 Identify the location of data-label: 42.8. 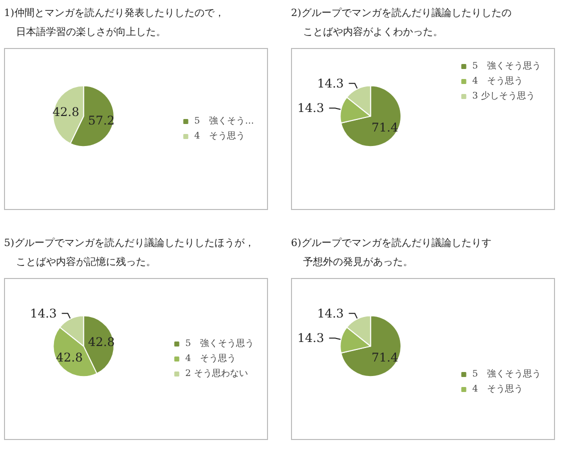
(69, 357).